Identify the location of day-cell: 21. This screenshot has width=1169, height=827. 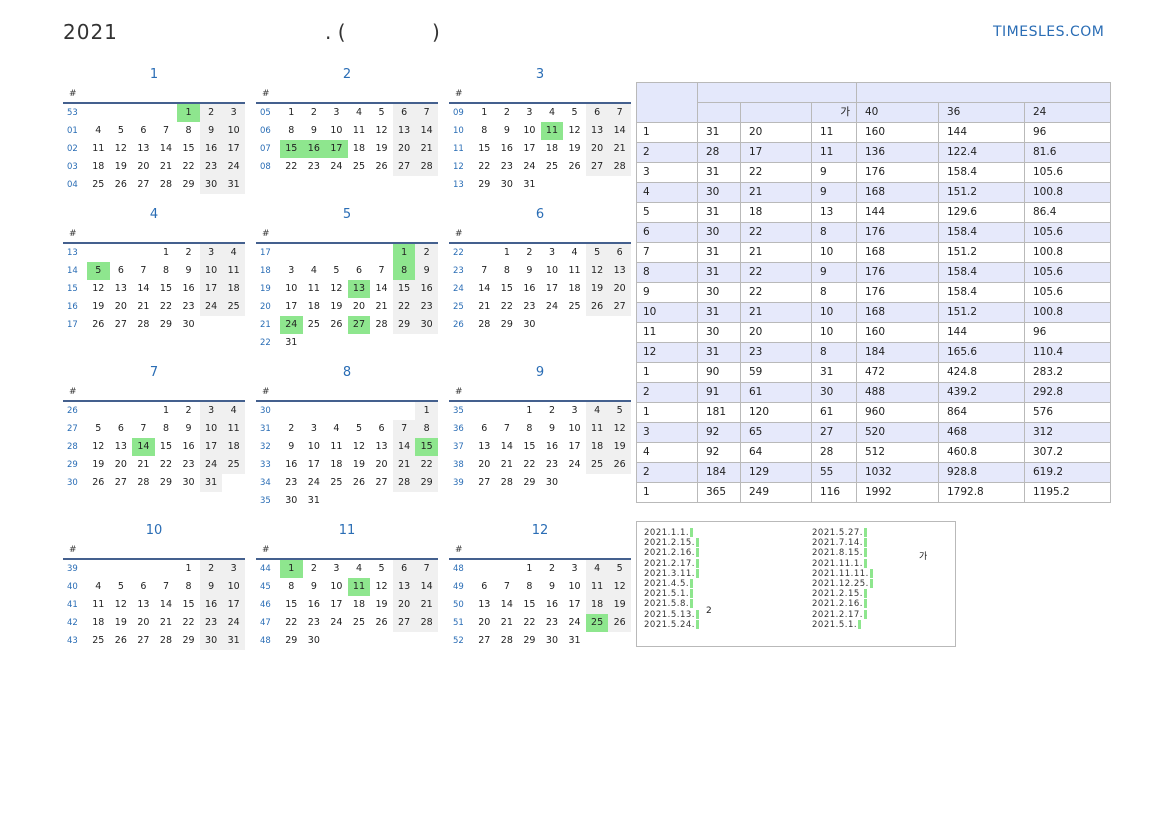
(143, 306).